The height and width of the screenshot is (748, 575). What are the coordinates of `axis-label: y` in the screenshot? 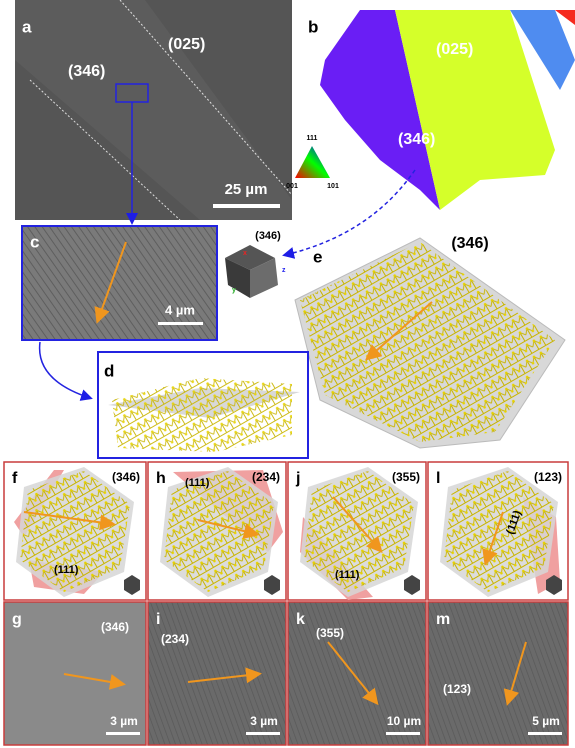 It's located at (234, 290).